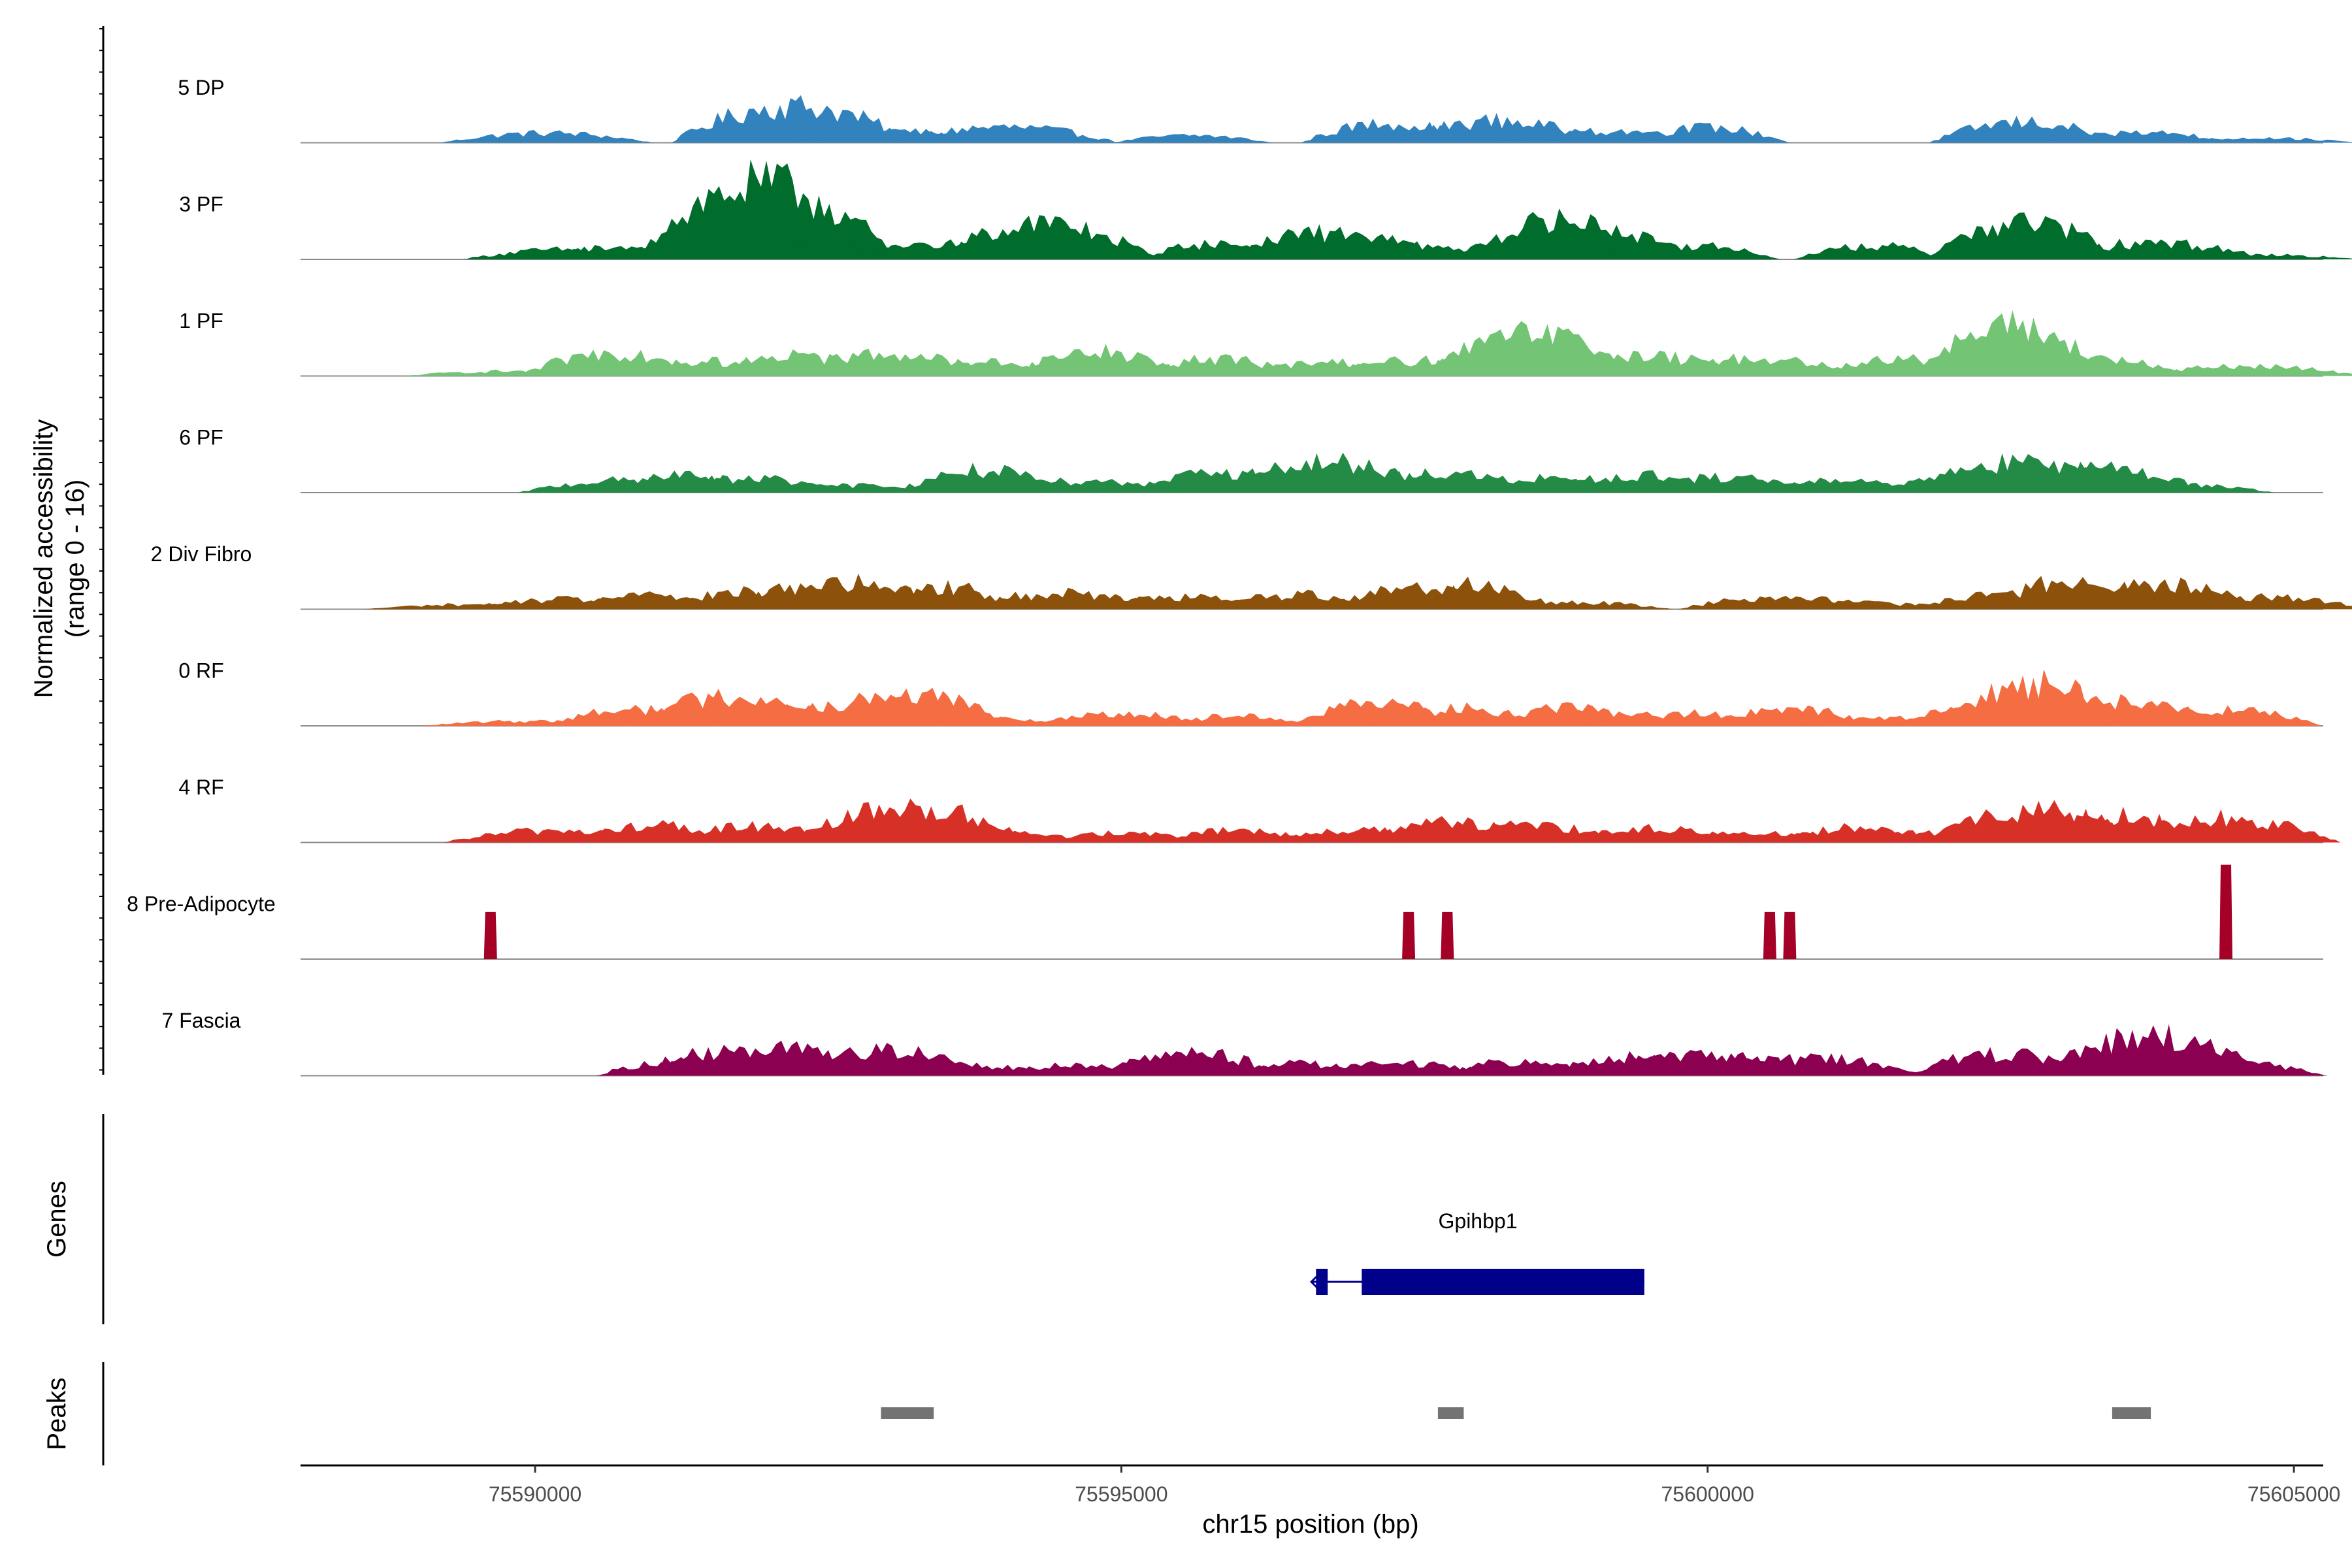 This screenshot has height=1568, width=2352. What do you see at coordinates (43, 558) in the screenshot?
I see `y-axis-title-line1: Normalized accessibility` at bounding box center [43, 558].